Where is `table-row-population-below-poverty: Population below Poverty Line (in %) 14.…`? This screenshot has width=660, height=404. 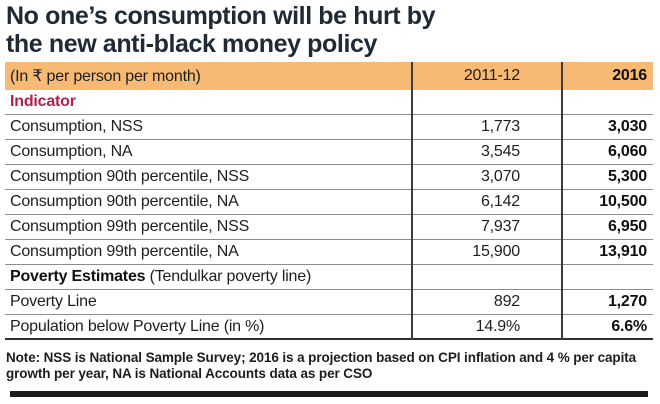 table-row-population-below-poverty: Population below Poverty Line (in %) 14.… is located at coordinates (329, 327).